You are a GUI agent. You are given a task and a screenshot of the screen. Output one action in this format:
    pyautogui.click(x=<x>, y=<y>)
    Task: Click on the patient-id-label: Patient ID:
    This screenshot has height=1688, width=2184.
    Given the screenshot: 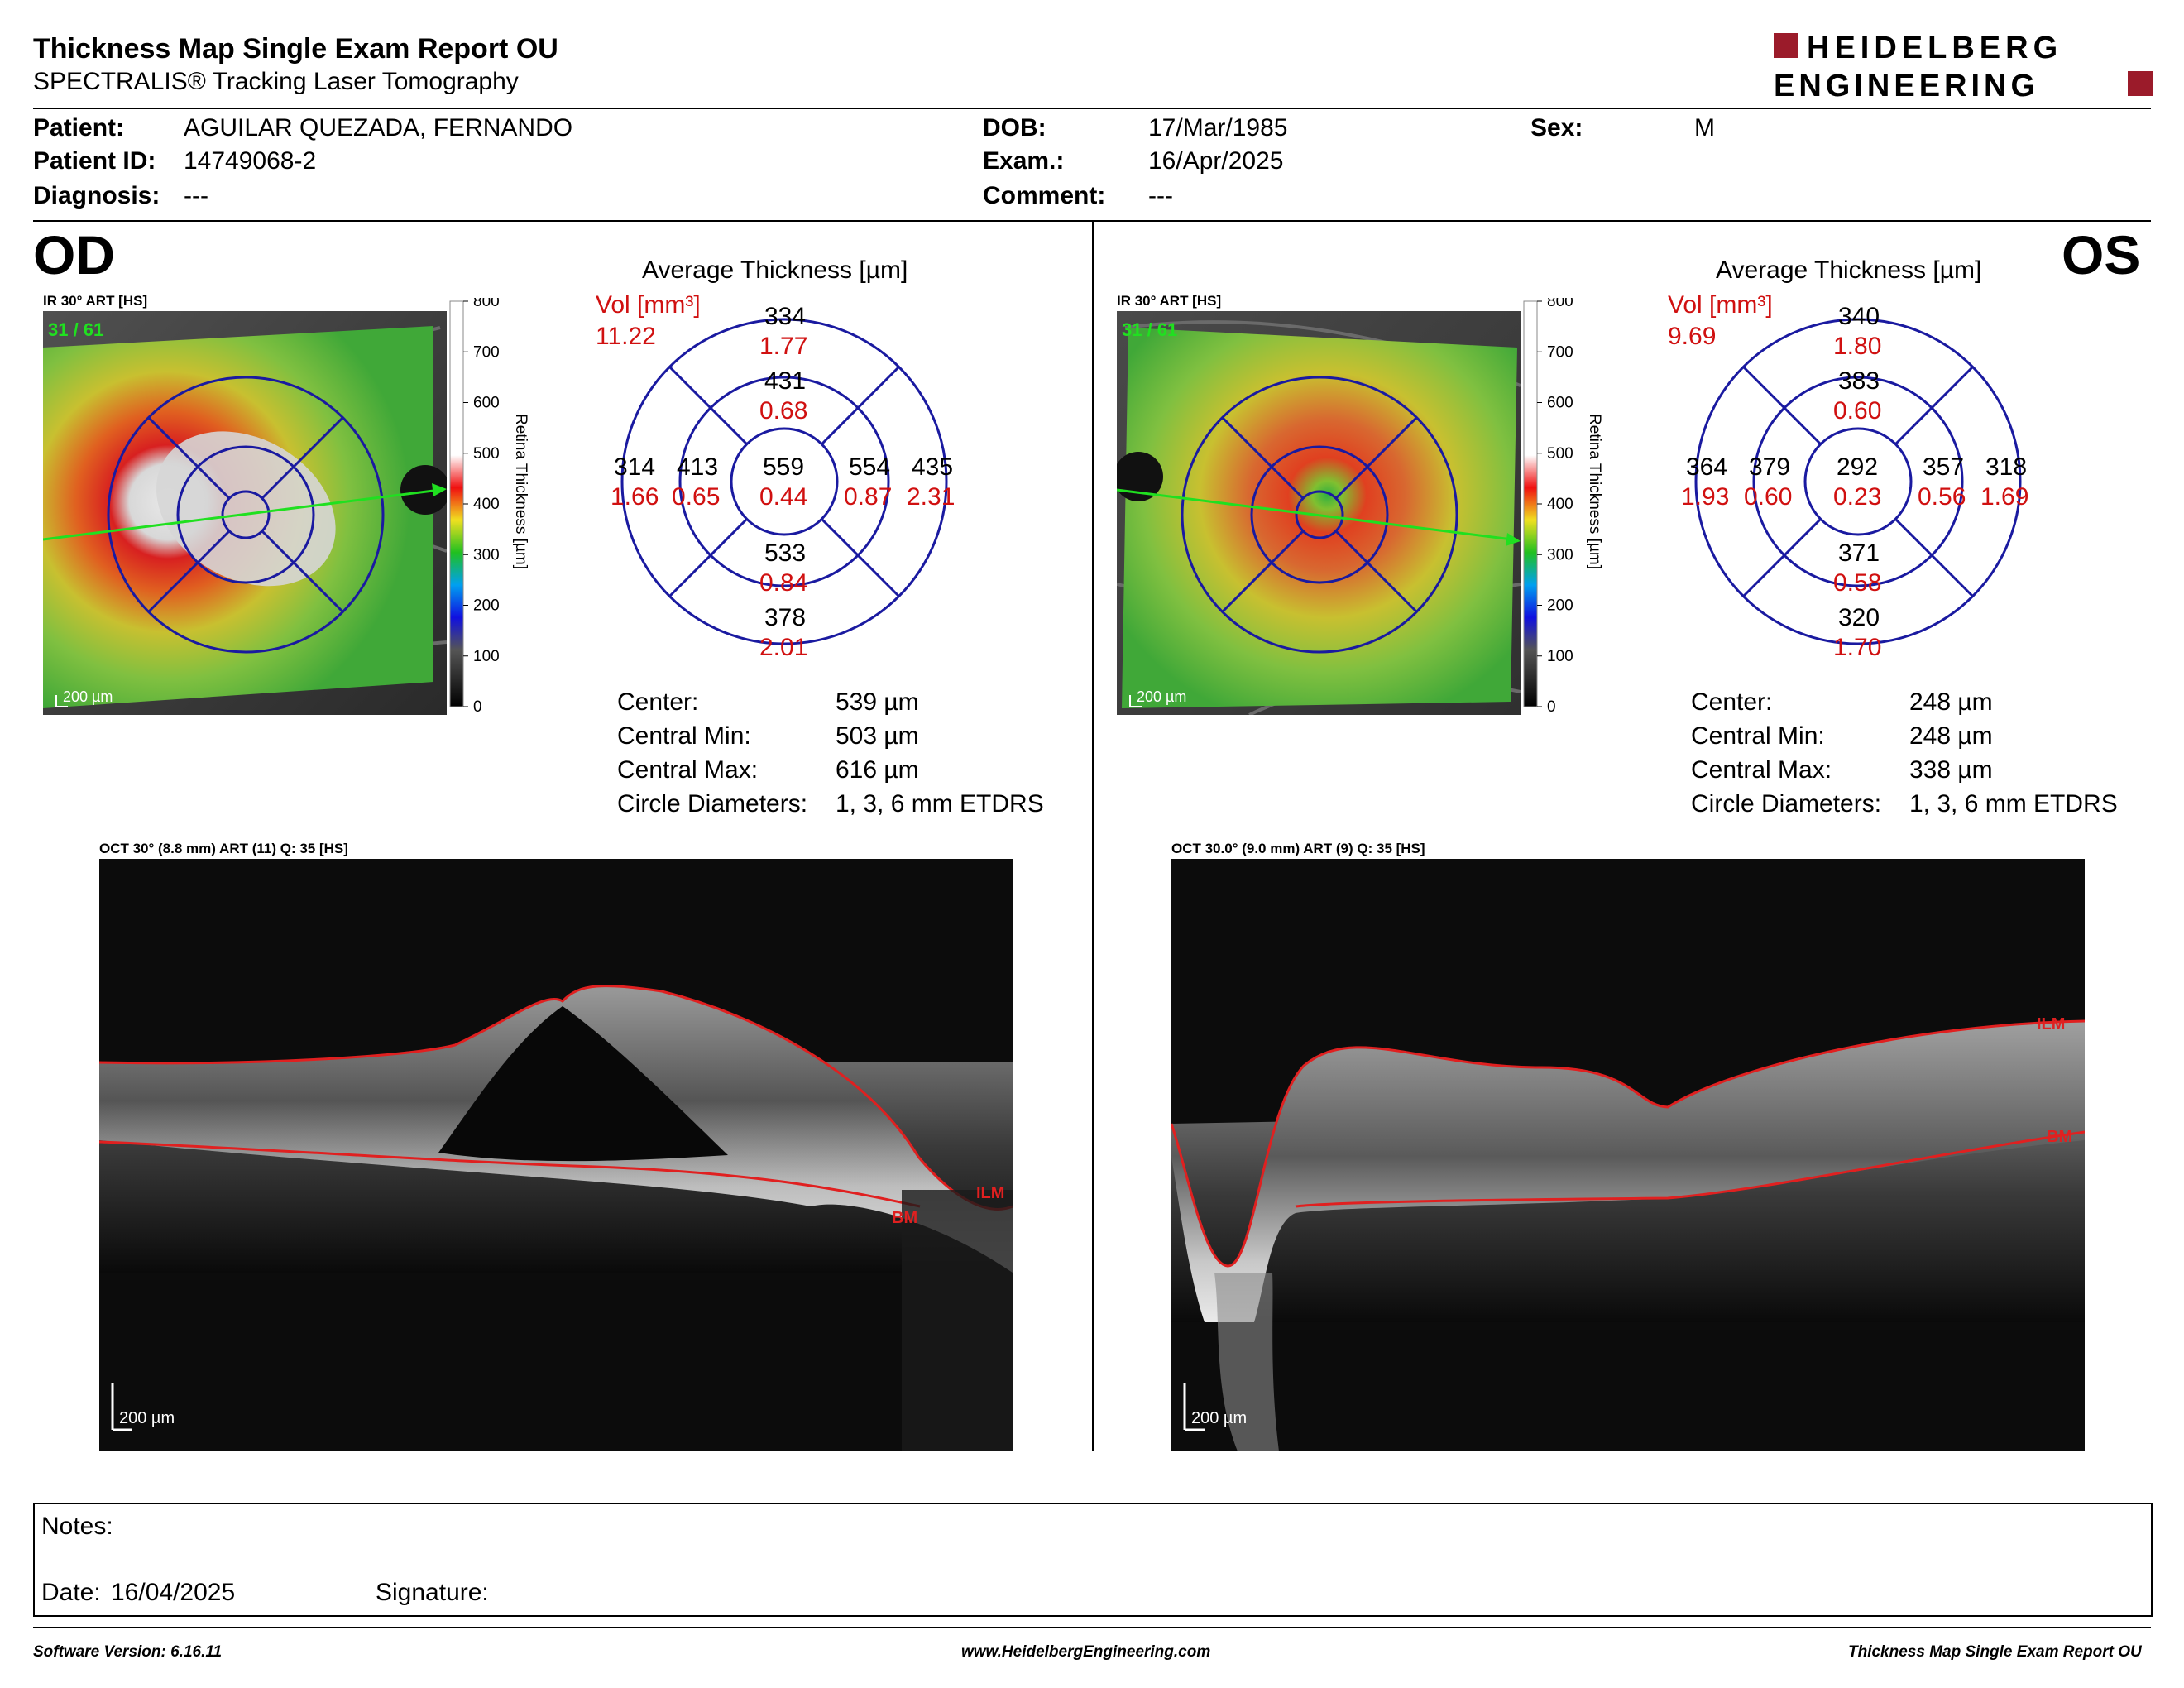 What is the action you would take?
    pyautogui.click(x=94, y=161)
    